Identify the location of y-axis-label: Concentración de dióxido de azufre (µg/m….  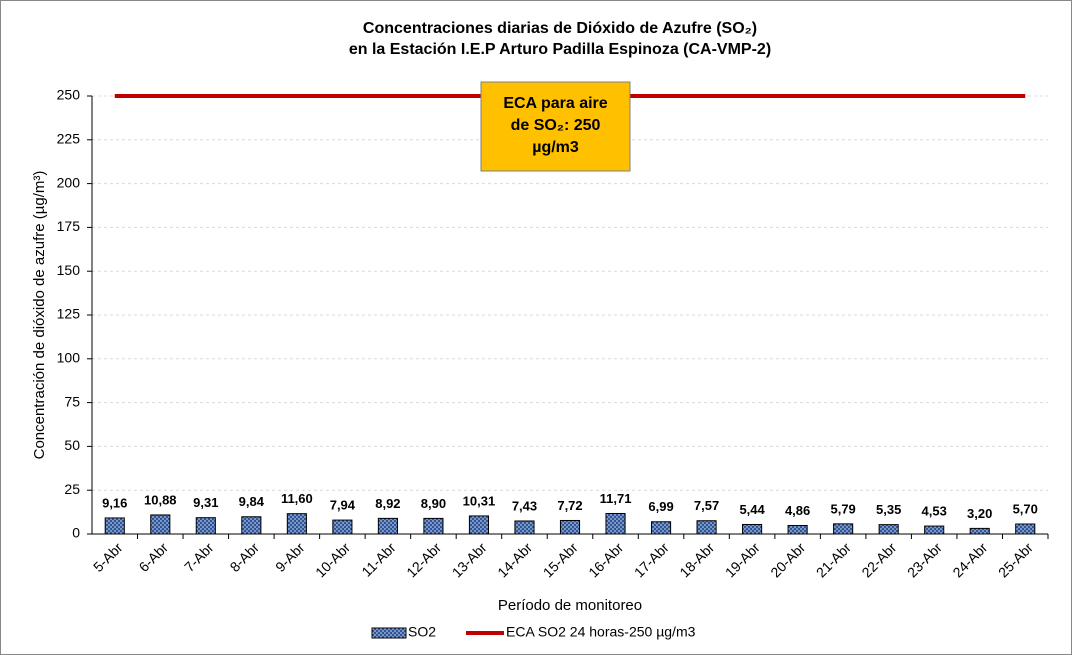
(39, 315).